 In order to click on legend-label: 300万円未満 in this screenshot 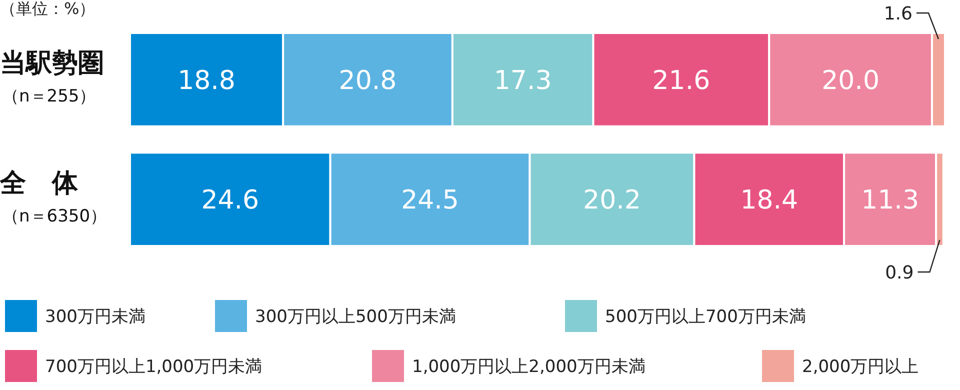, I will do `click(95, 316)`.